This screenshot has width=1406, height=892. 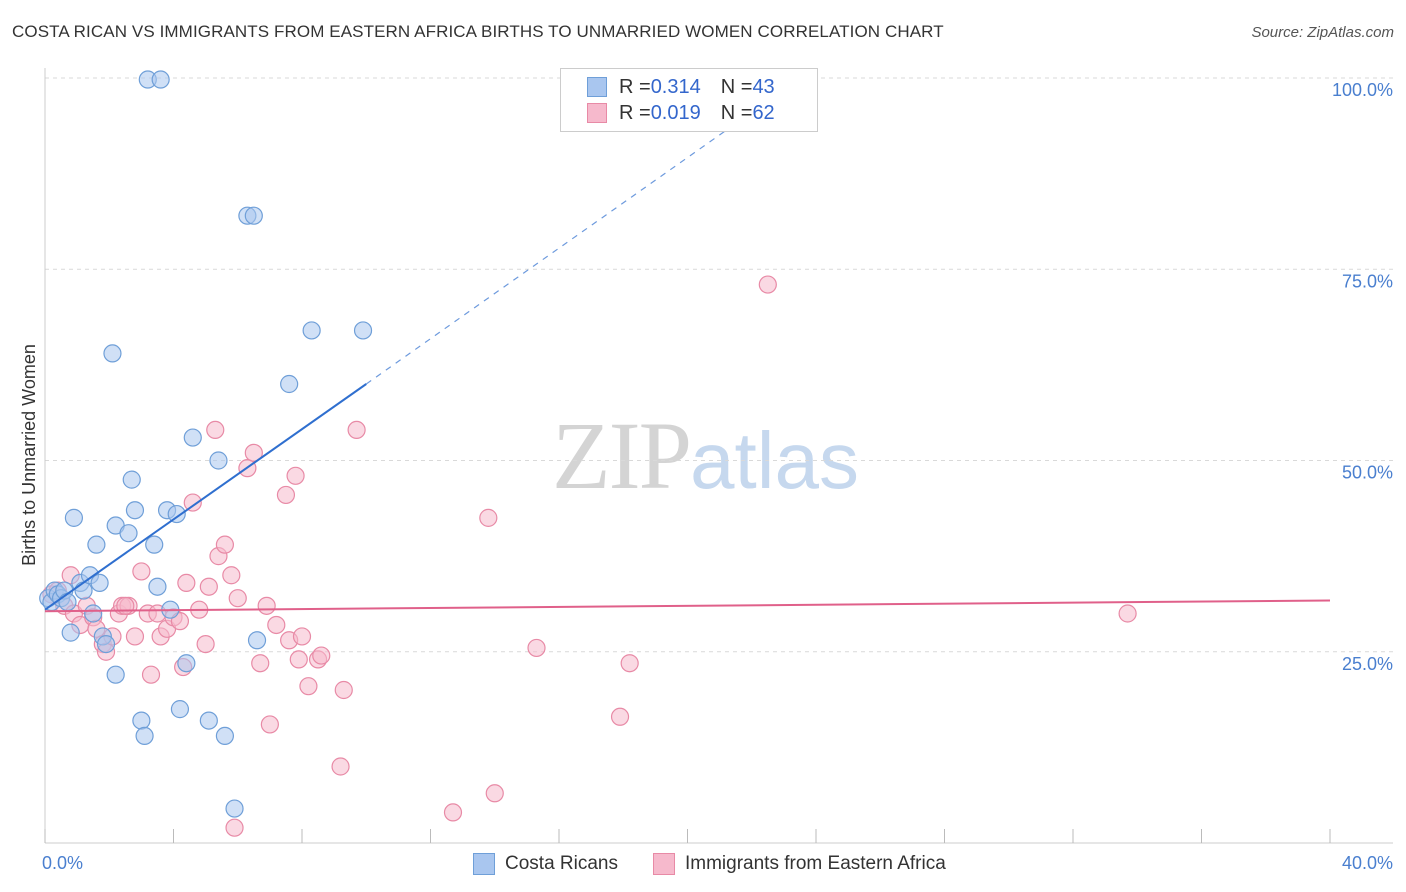 What do you see at coordinates (561, 863) in the screenshot?
I see `bottom-legend-label: Costa Ricans` at bounding box center [561, 863].